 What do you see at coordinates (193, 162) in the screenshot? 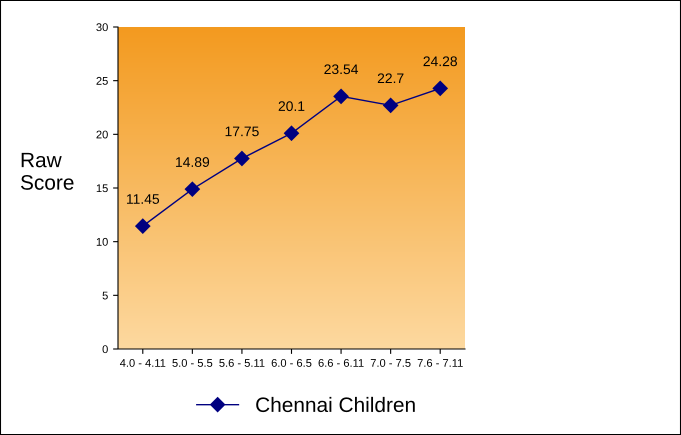
I see `data-label: 14.89` at bounding box center [193, 162].